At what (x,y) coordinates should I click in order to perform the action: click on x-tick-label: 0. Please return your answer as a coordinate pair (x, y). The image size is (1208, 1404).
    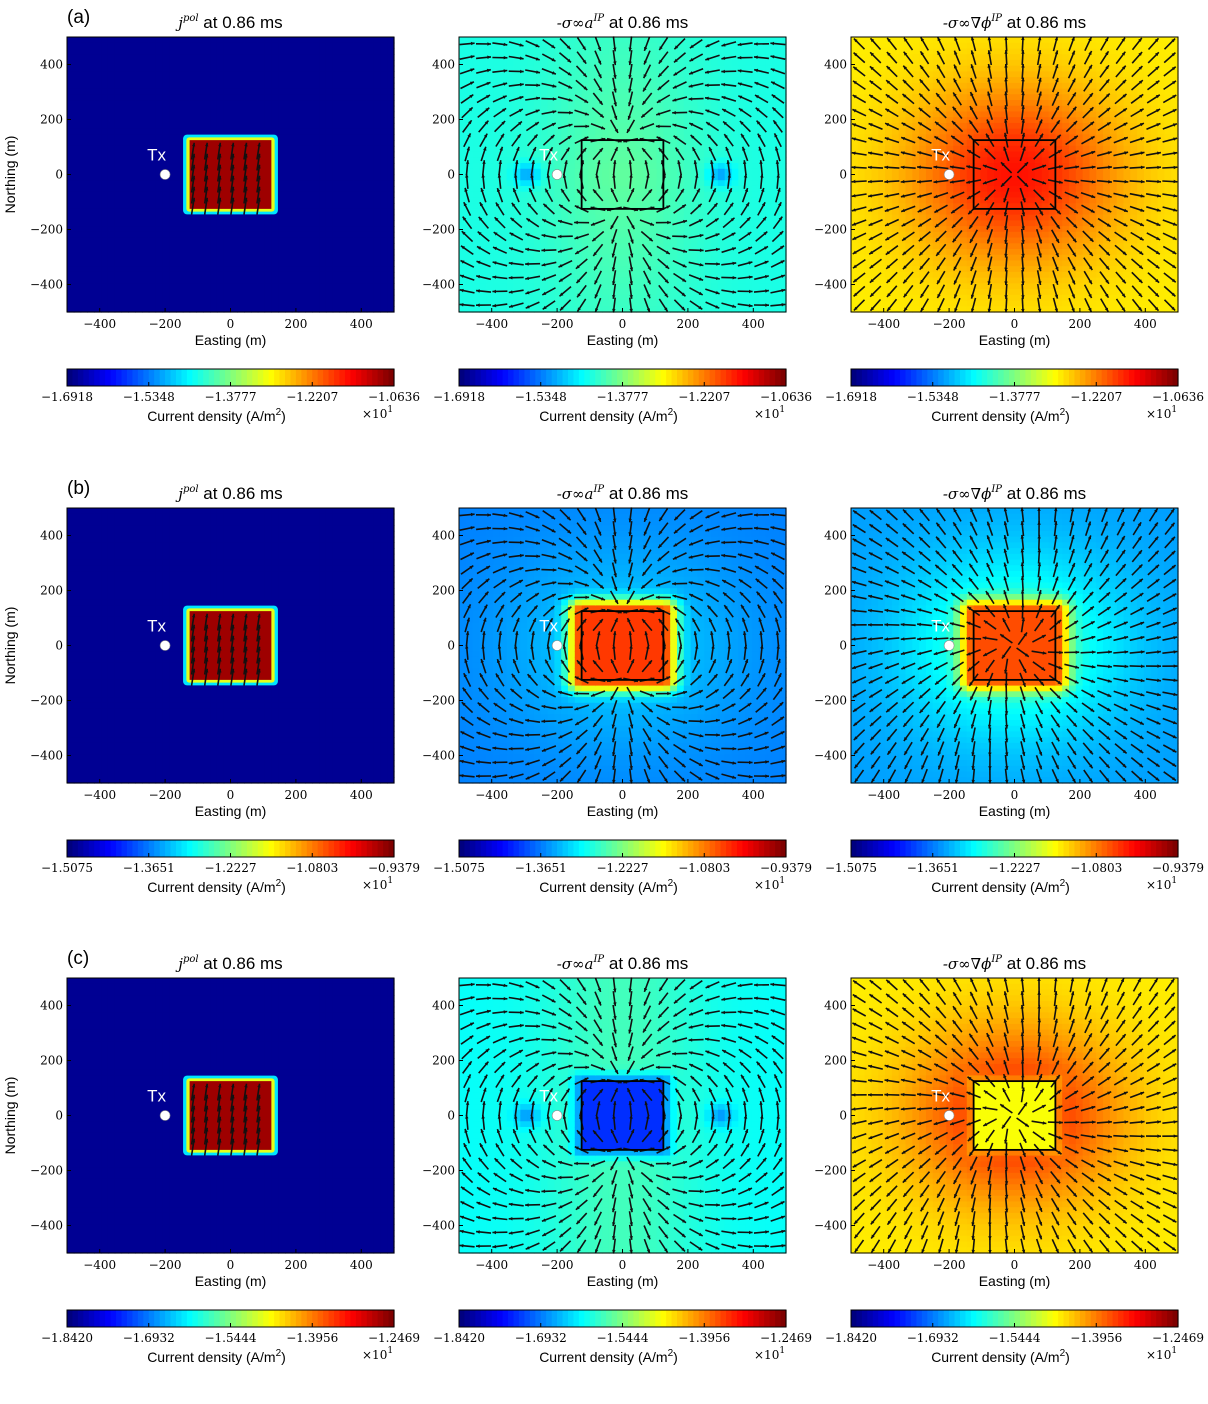
    Looking at the image, I should click on (231, 324).